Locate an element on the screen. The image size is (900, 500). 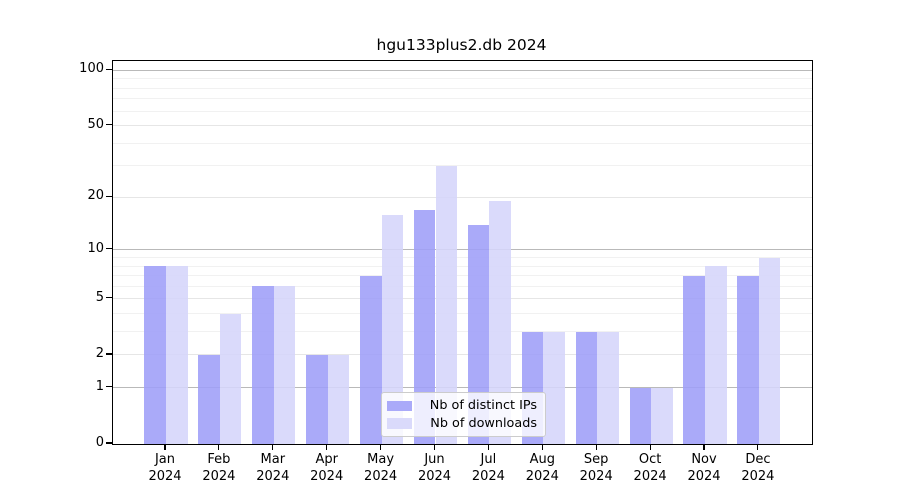
bar-ips-jan is located at coordinates (155, 355).